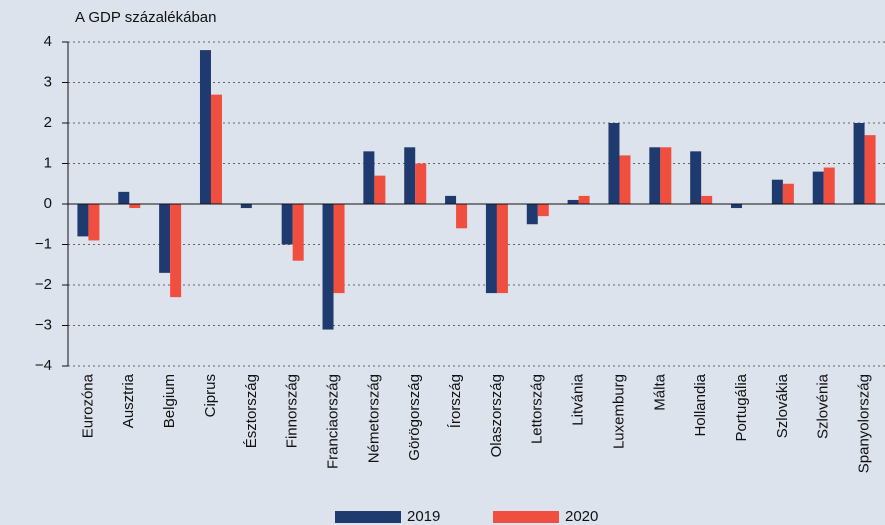 The image size is (885, 525). Describe the element at coordinates (48, 203) in the screenshot. I see `y-tick-label: 0` at that location.